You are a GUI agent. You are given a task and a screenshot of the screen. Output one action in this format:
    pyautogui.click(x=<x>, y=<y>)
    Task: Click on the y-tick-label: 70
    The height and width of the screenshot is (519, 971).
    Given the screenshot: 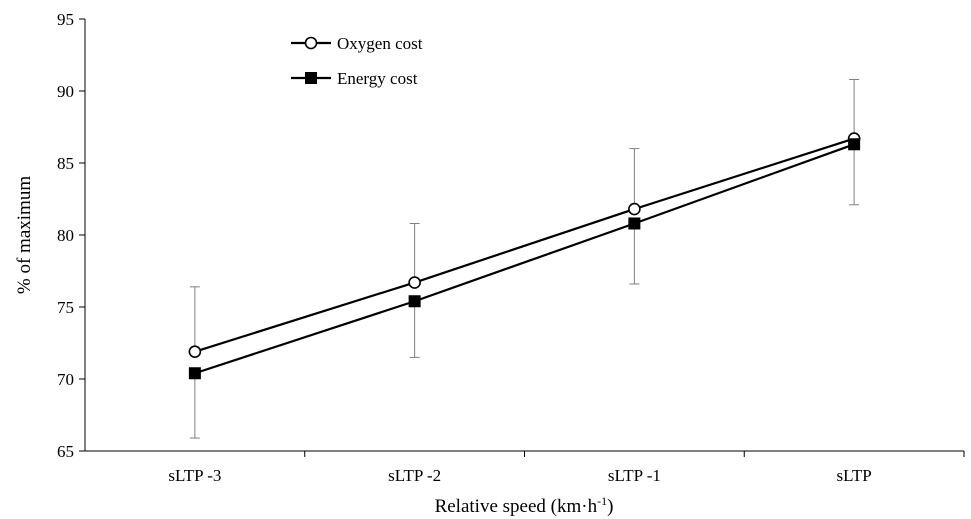 What is the action you would take?
    pyautogui.click(x=65, y=379)
    